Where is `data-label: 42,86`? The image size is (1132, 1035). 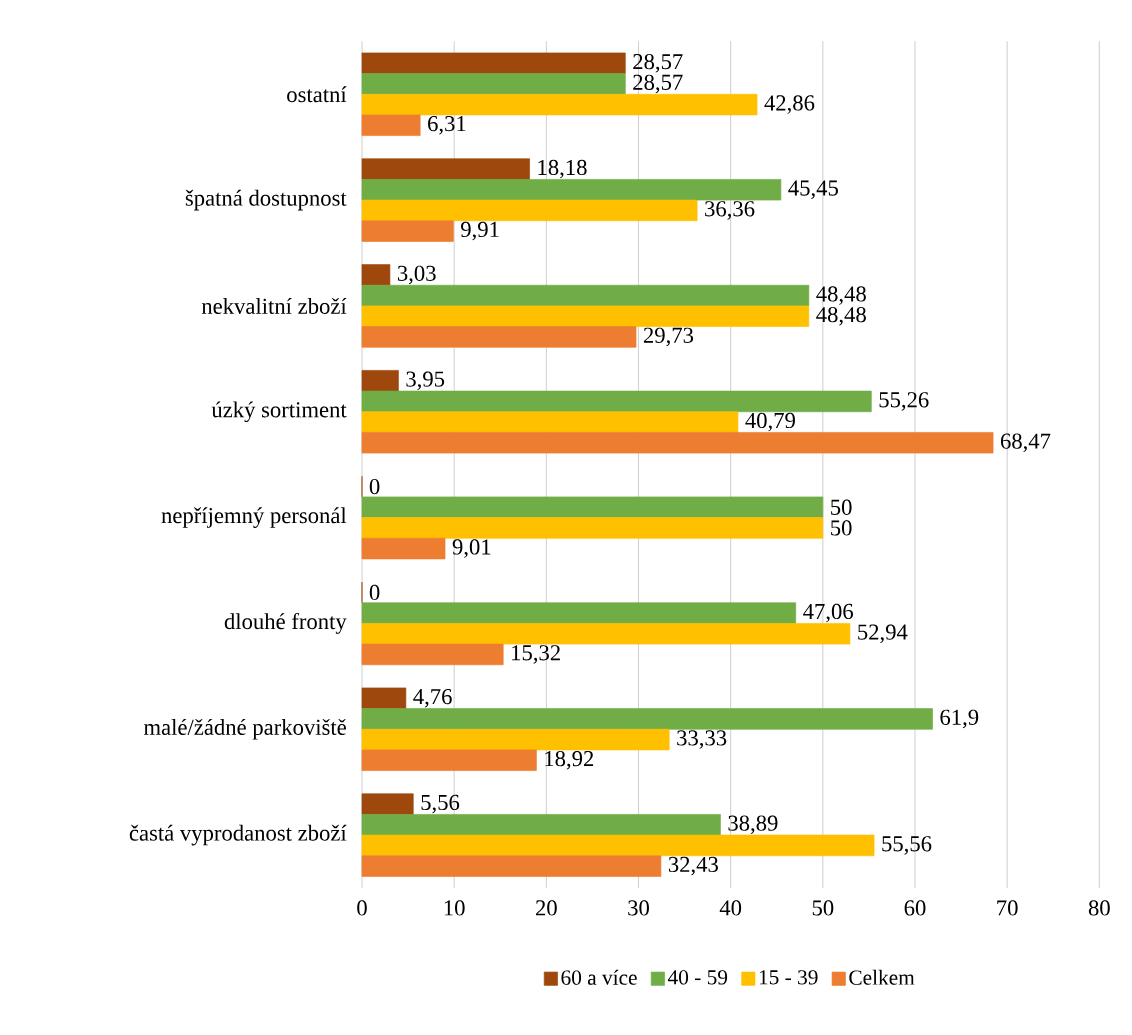 data-label: 42,86 is located at coordinates (789, 105).